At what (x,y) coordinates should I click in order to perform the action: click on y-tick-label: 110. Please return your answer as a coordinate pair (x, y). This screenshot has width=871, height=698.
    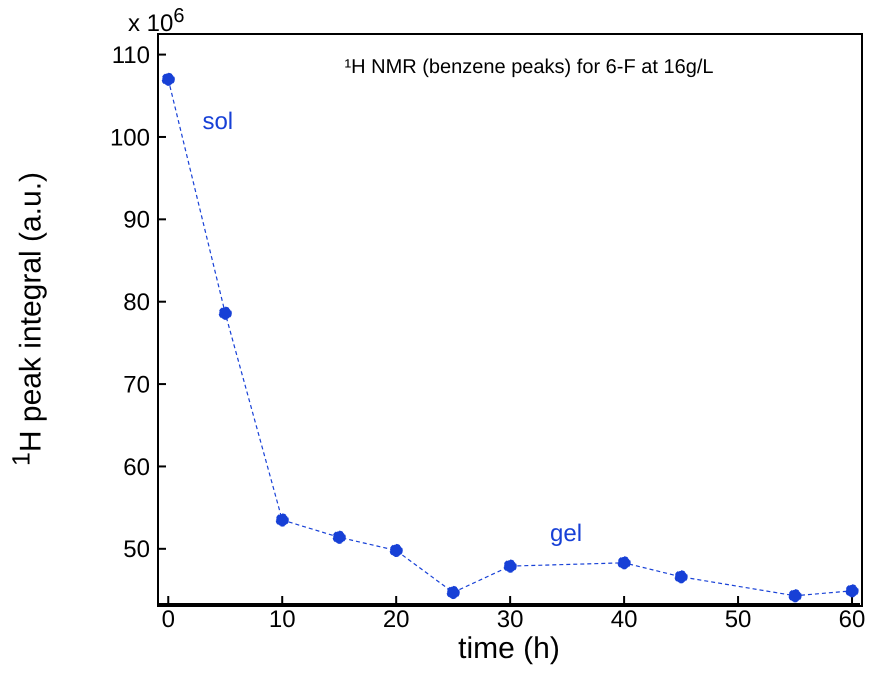
    Looking at the image, I should click on (131, 55).